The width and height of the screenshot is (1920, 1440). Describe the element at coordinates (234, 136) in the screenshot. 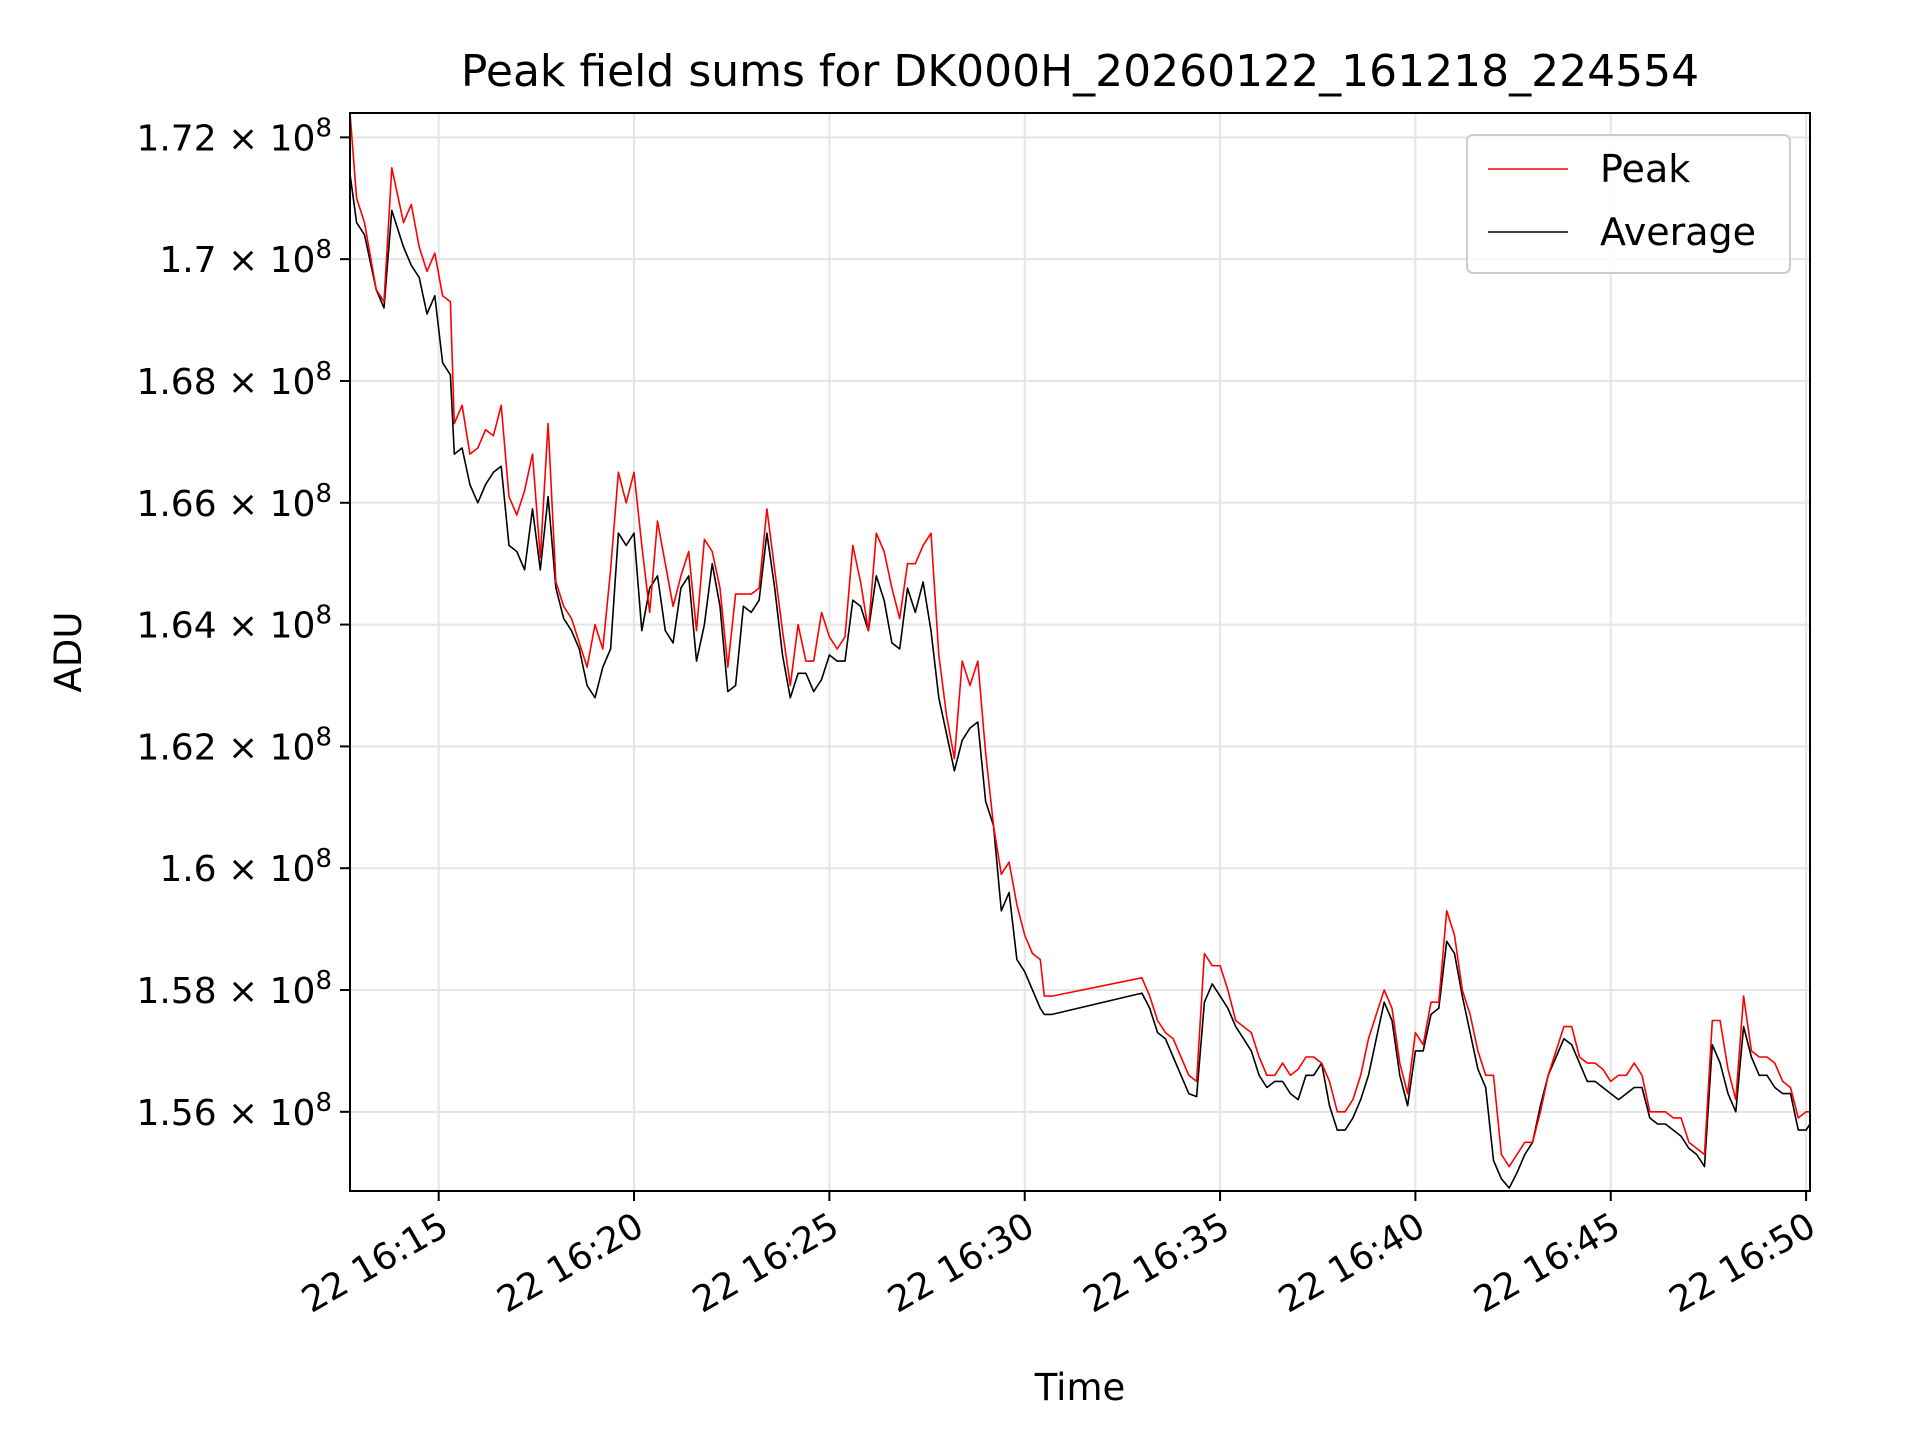

I see `y-tick-label: 1.72 × 108` at that location.